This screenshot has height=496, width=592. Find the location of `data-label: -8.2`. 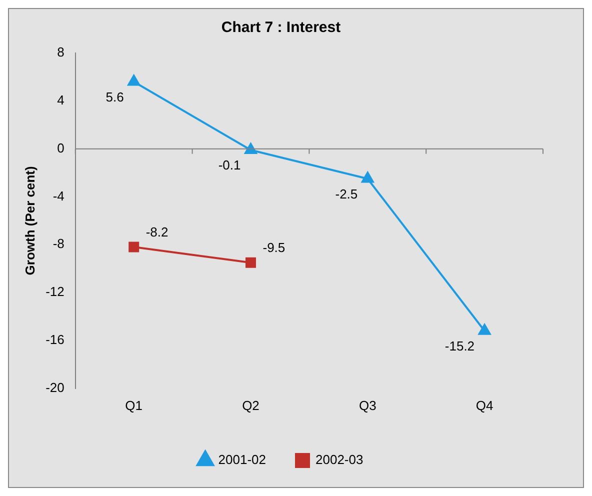

data-label: -8.2 is located at coordinates (157, 232).